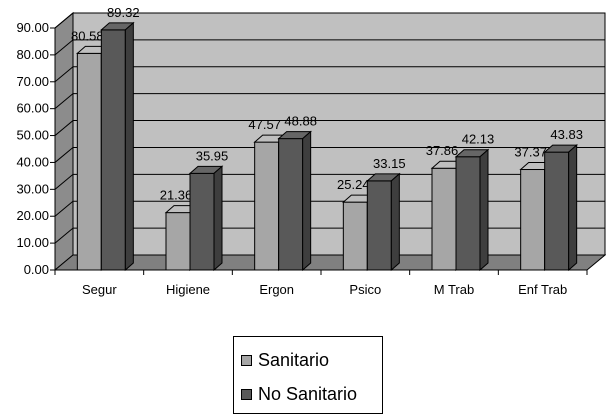 This screenshot has height=414, width=606. I want to click on y-tick-label: 0.00, so click(36, 269).